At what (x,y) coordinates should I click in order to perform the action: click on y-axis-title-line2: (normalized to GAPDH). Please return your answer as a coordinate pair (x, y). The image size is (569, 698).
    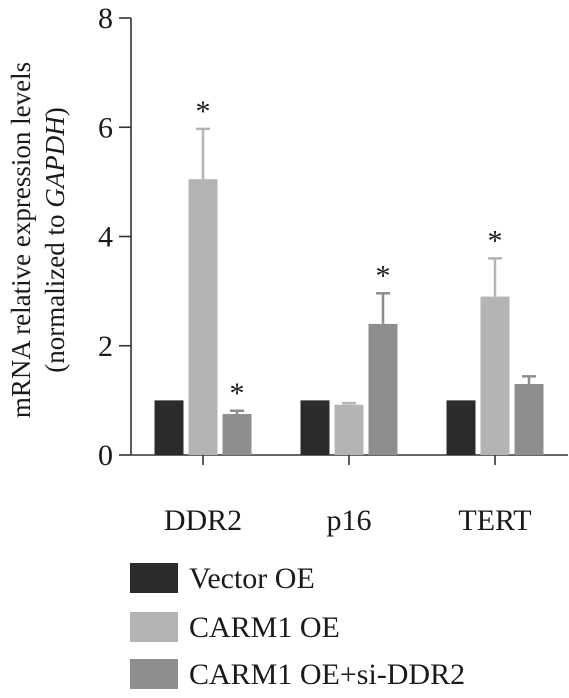
    Looking at the image, I should click on (55, 239).